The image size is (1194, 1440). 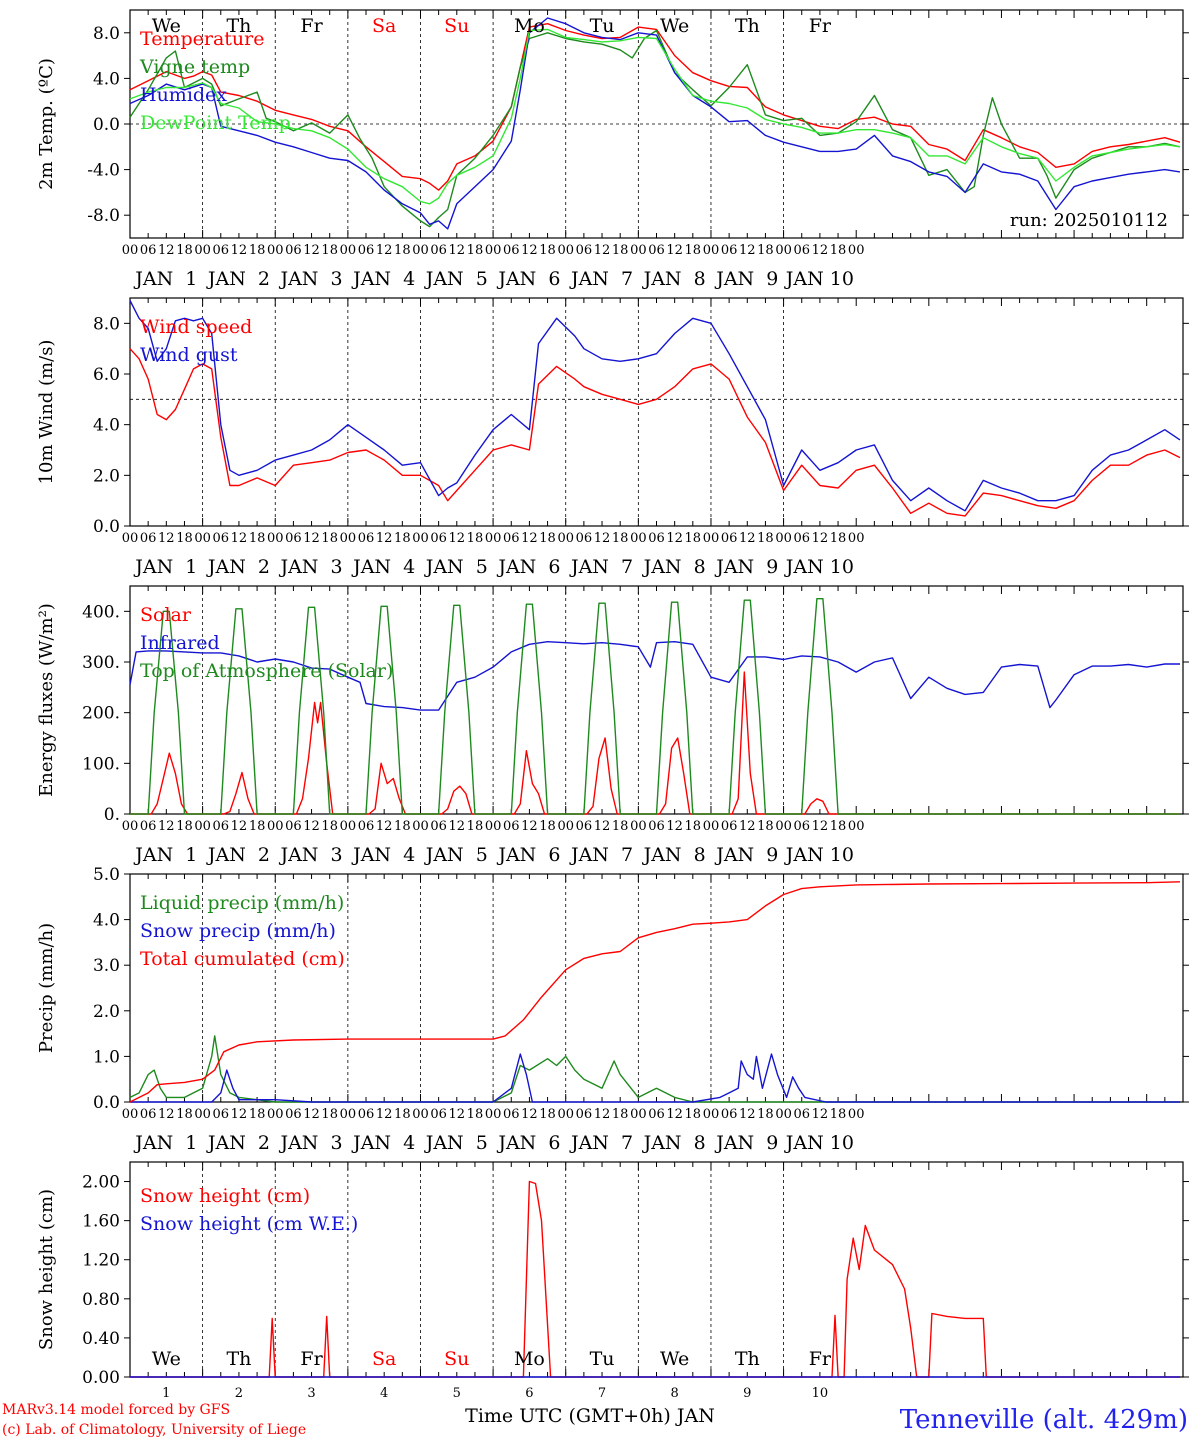 What do you see at coordinates (655, 1279) in the screenshot?
I see `series-line-snow-height-cm-` at bounding box center [655, 1279].